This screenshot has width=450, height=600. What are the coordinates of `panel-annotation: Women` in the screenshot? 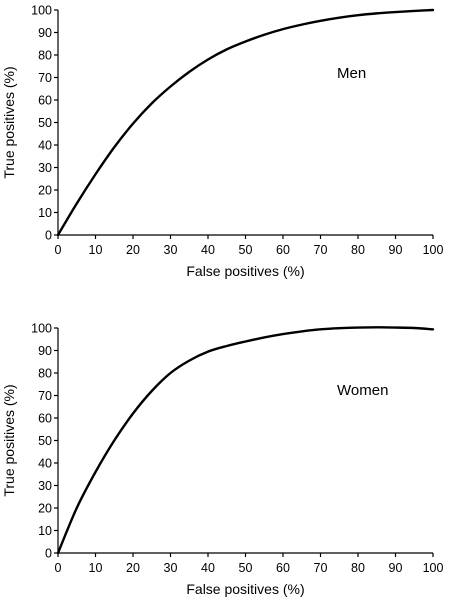 It's located at (362, 390).